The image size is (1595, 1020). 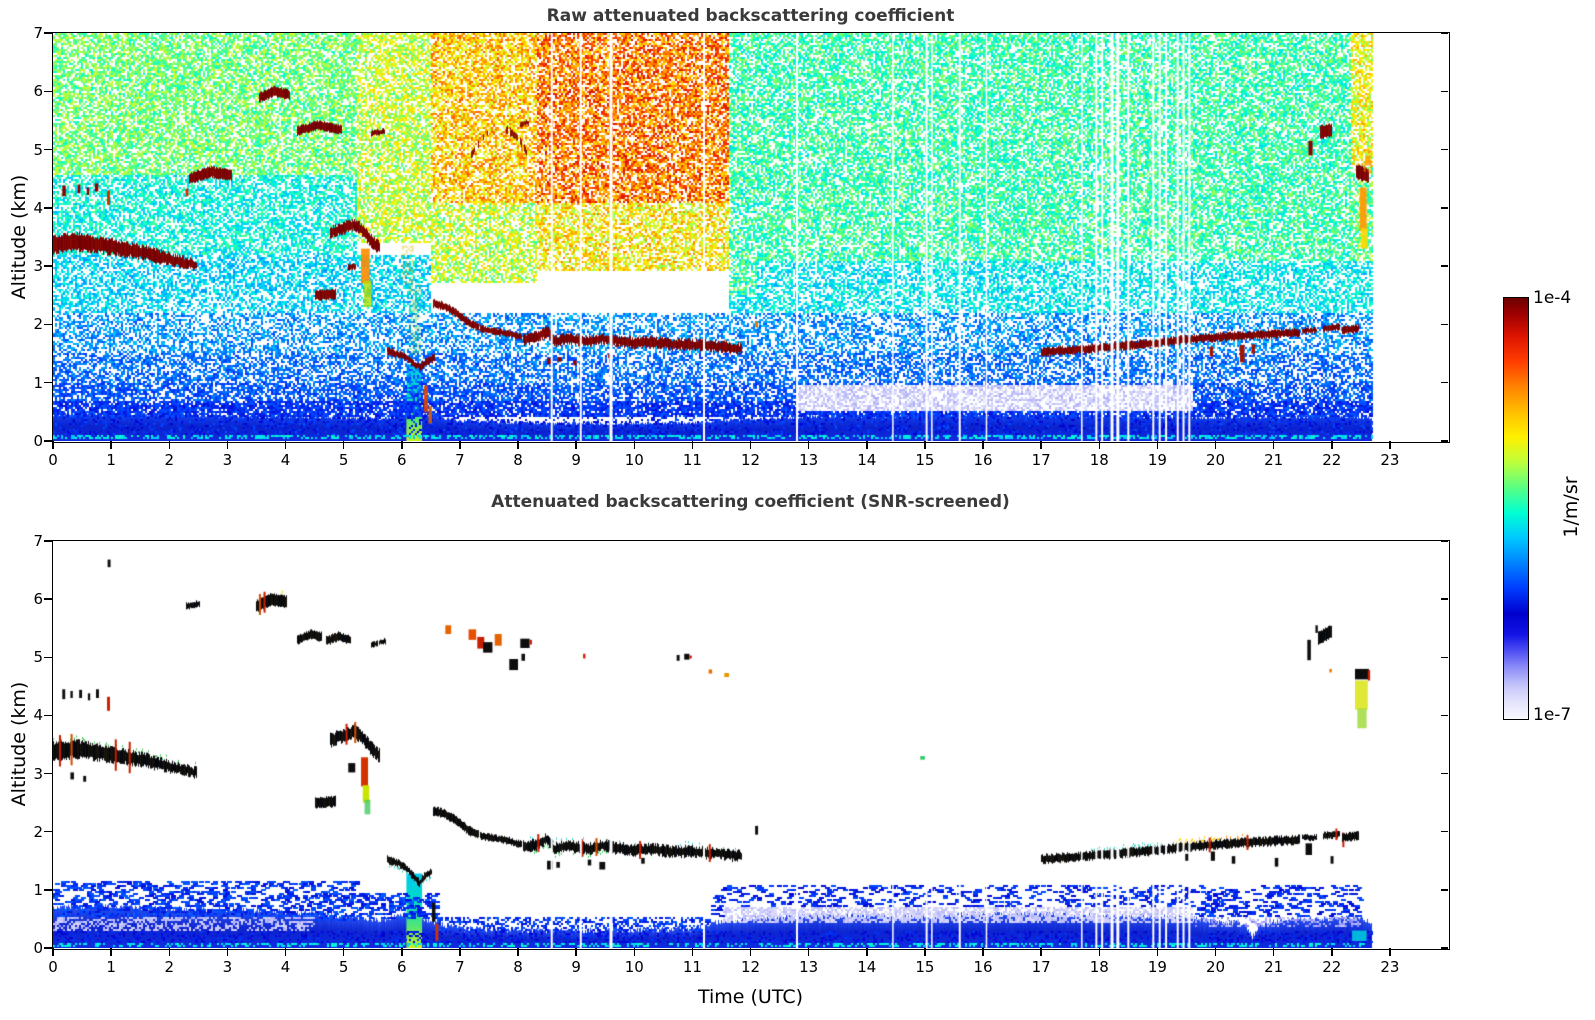 I want to click on x-tick-label: 20, so click(x=1215, y=460).